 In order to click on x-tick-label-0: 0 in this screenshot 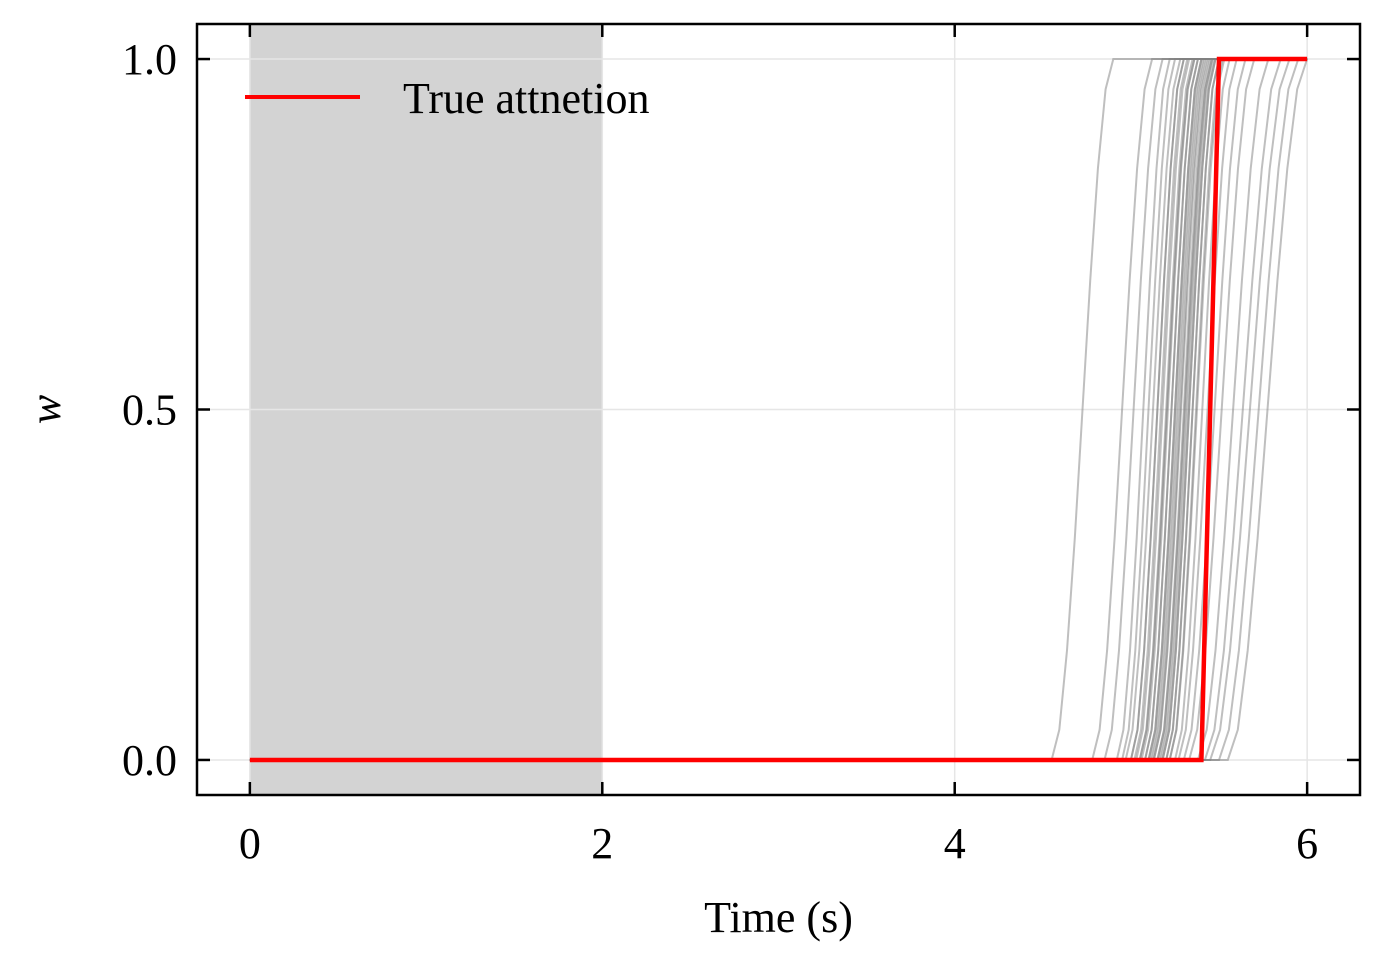, I will do `click(250, 843)`.